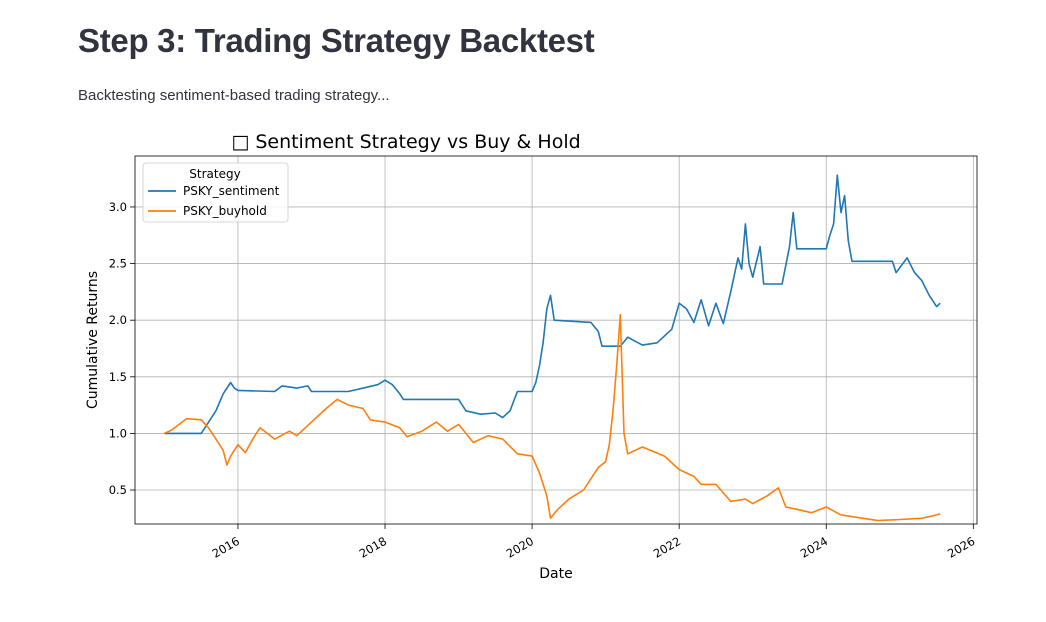  I want to click on y-axis-label: Cumulative Returns, so click(93, 340).